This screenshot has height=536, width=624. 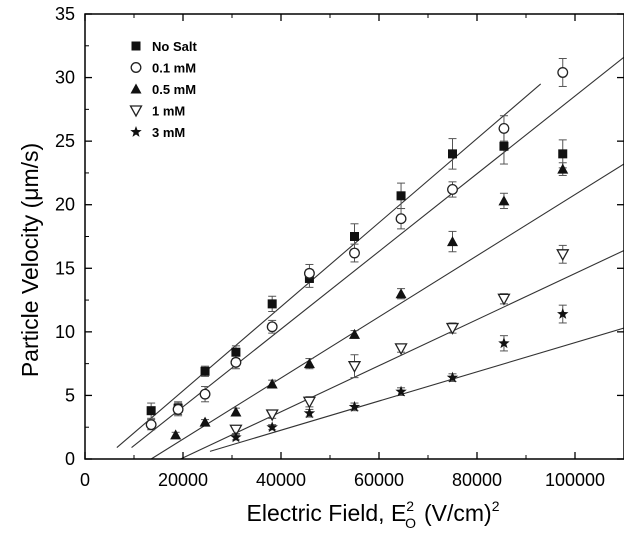 I want to click on x-axis-title-main: Electric Field, E, so click(x=327, y=513).